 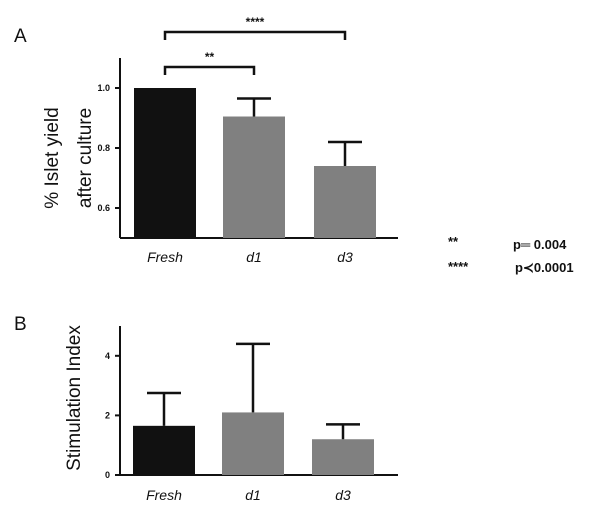 What do you see at coordinates (253, 443) in the screenshot?
I see `panel-b-bar-d1` at bounding box center [253, 443].